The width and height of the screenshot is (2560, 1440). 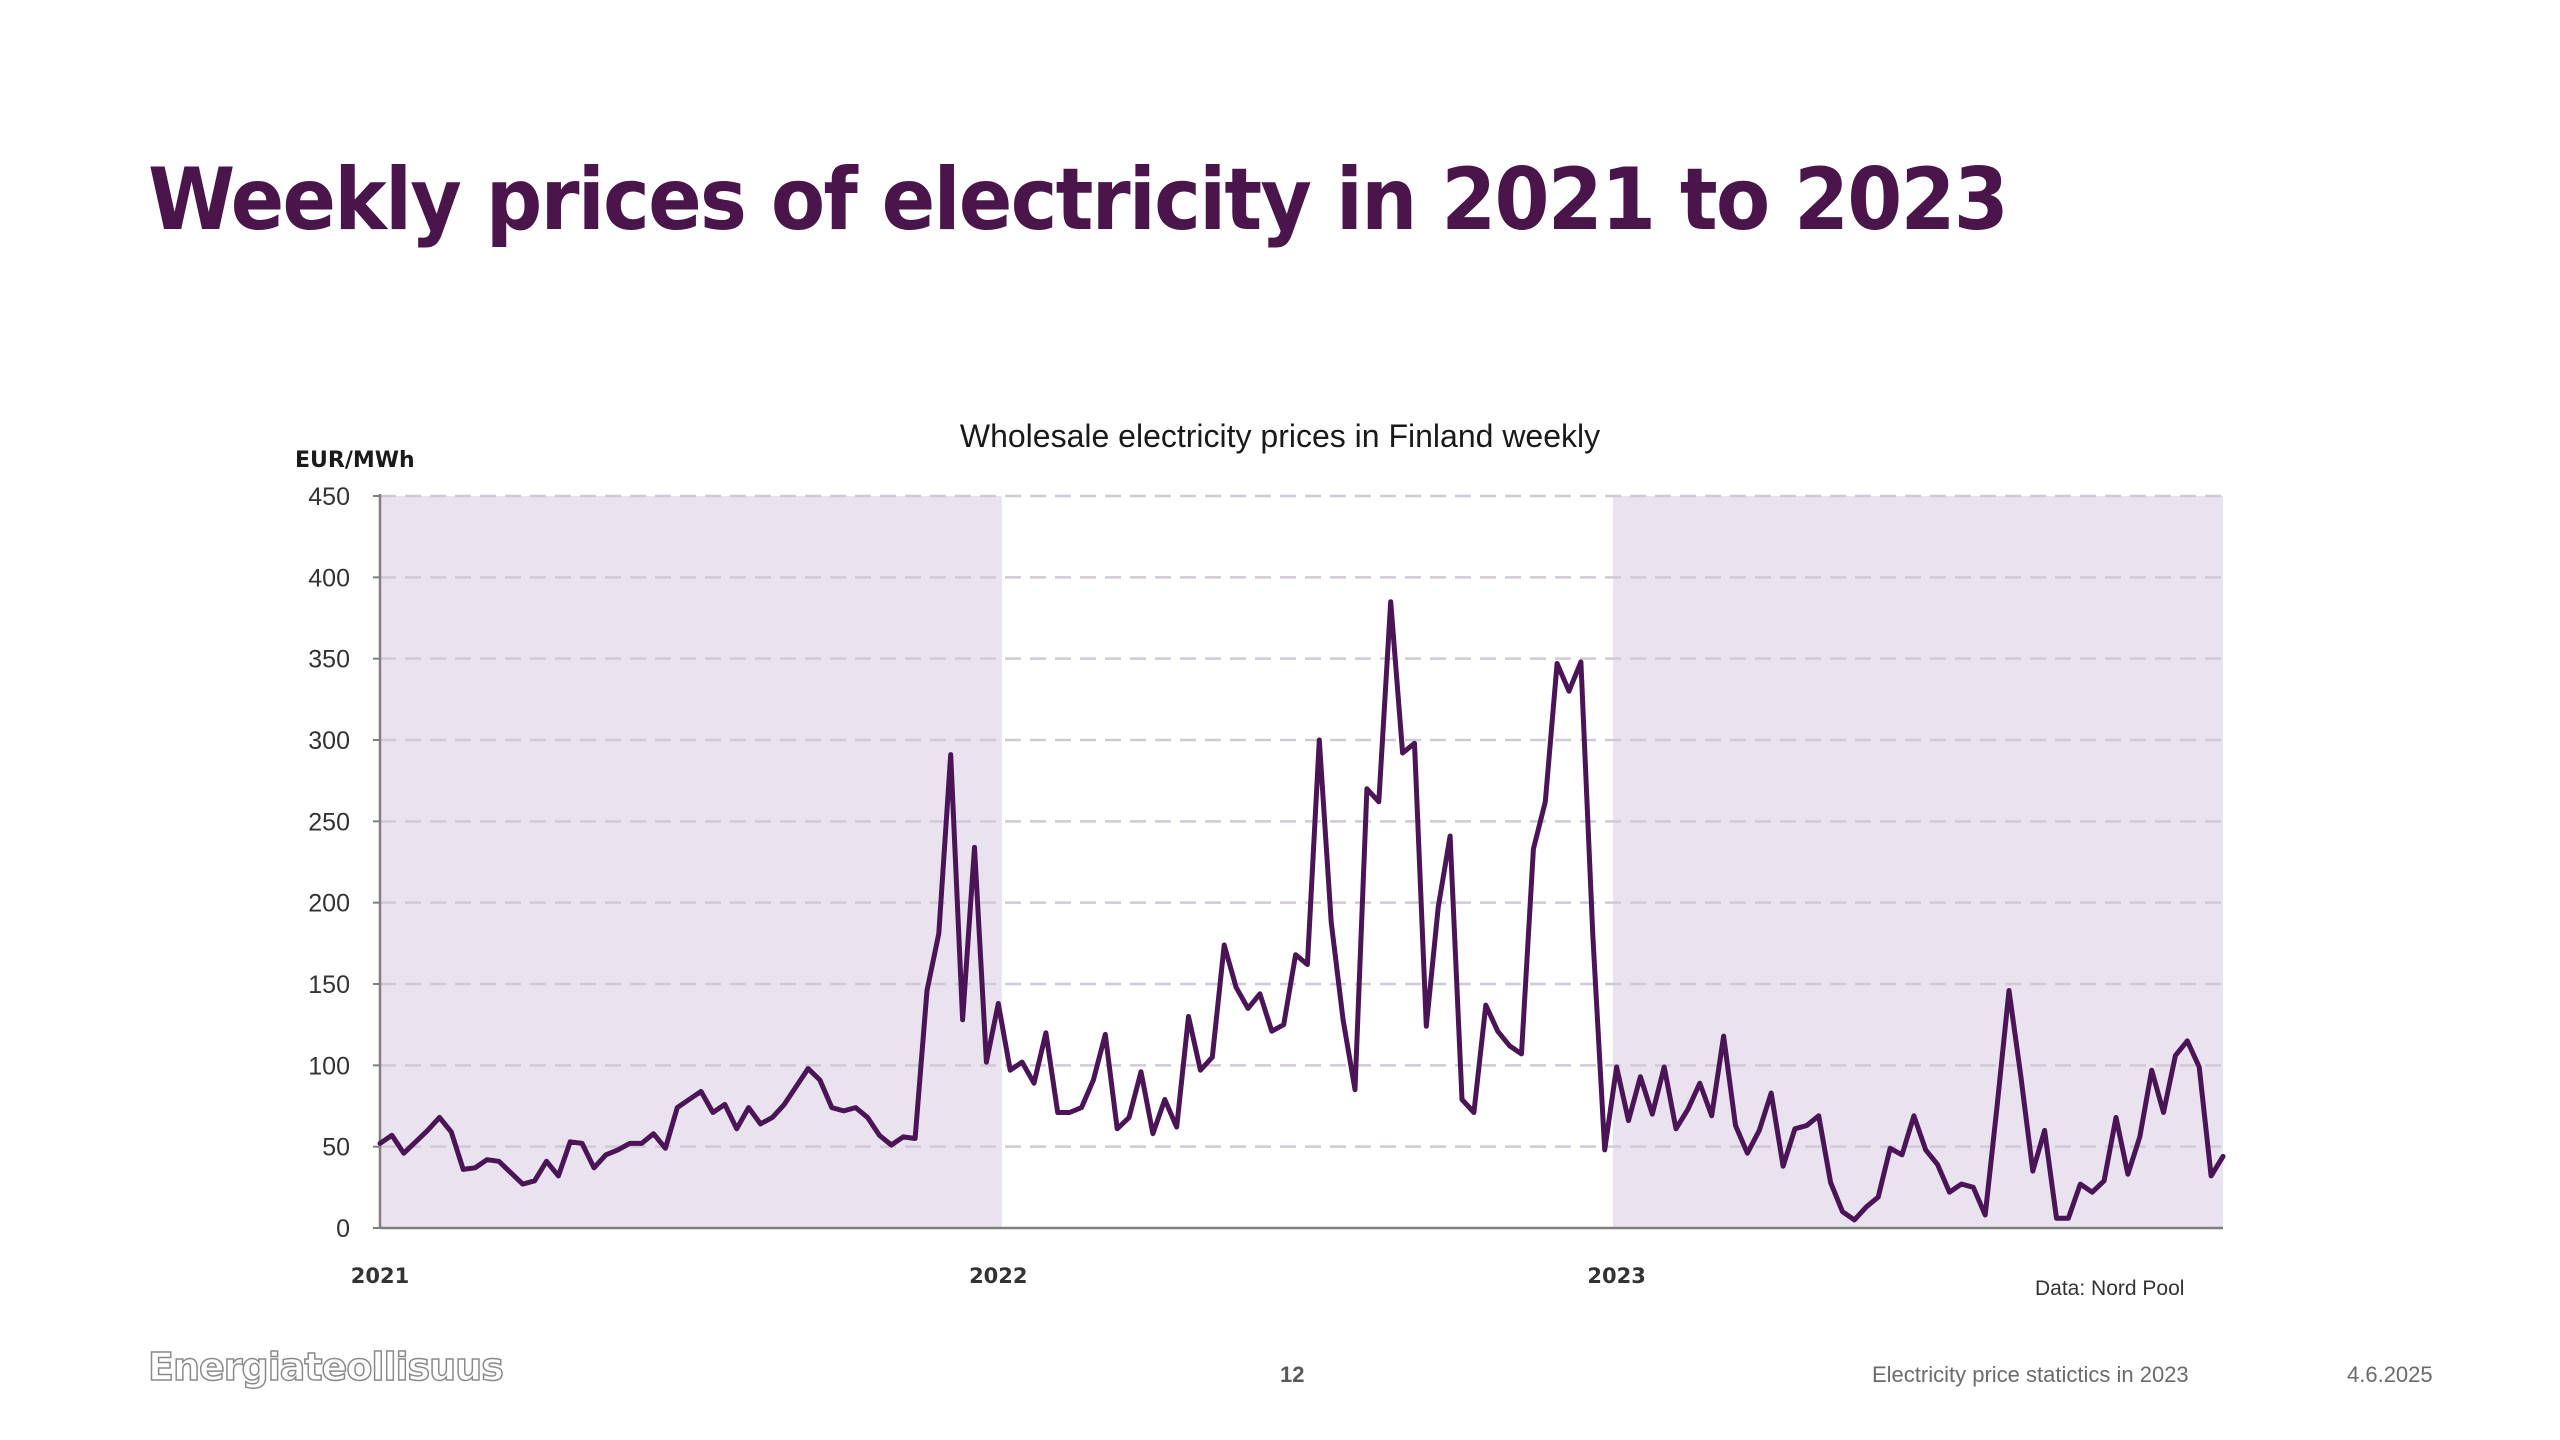 I want to click on shaded-period-2023, so click(x=1918, y=862).